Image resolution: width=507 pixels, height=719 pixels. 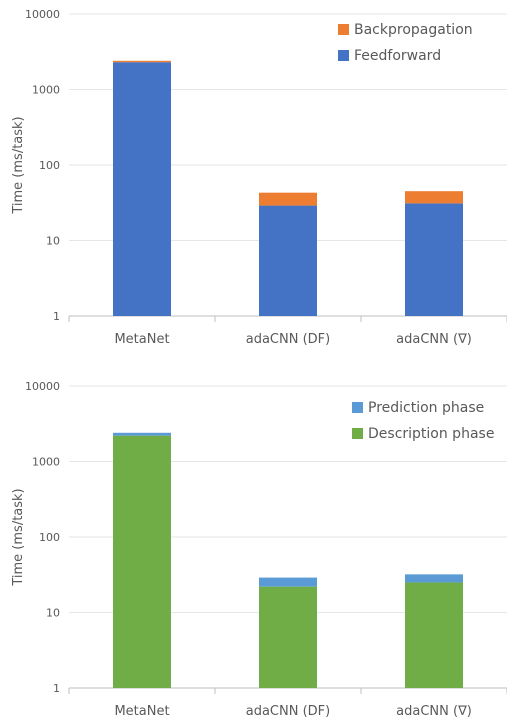 What do you see at coordinates (42, 386) in the screenshot?
I see `c1-y-tick-label: 10000` at bounding box center [42, 386].